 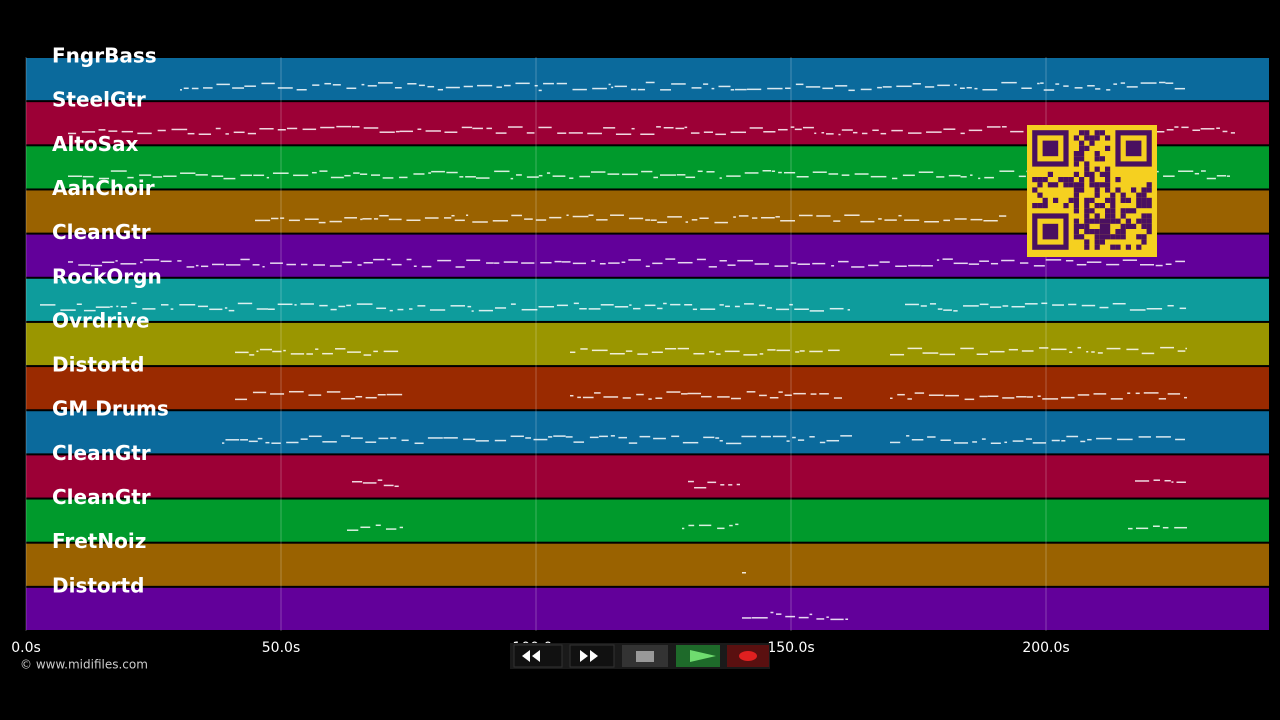 I want to click on play-button, so click(x=698, y=656).